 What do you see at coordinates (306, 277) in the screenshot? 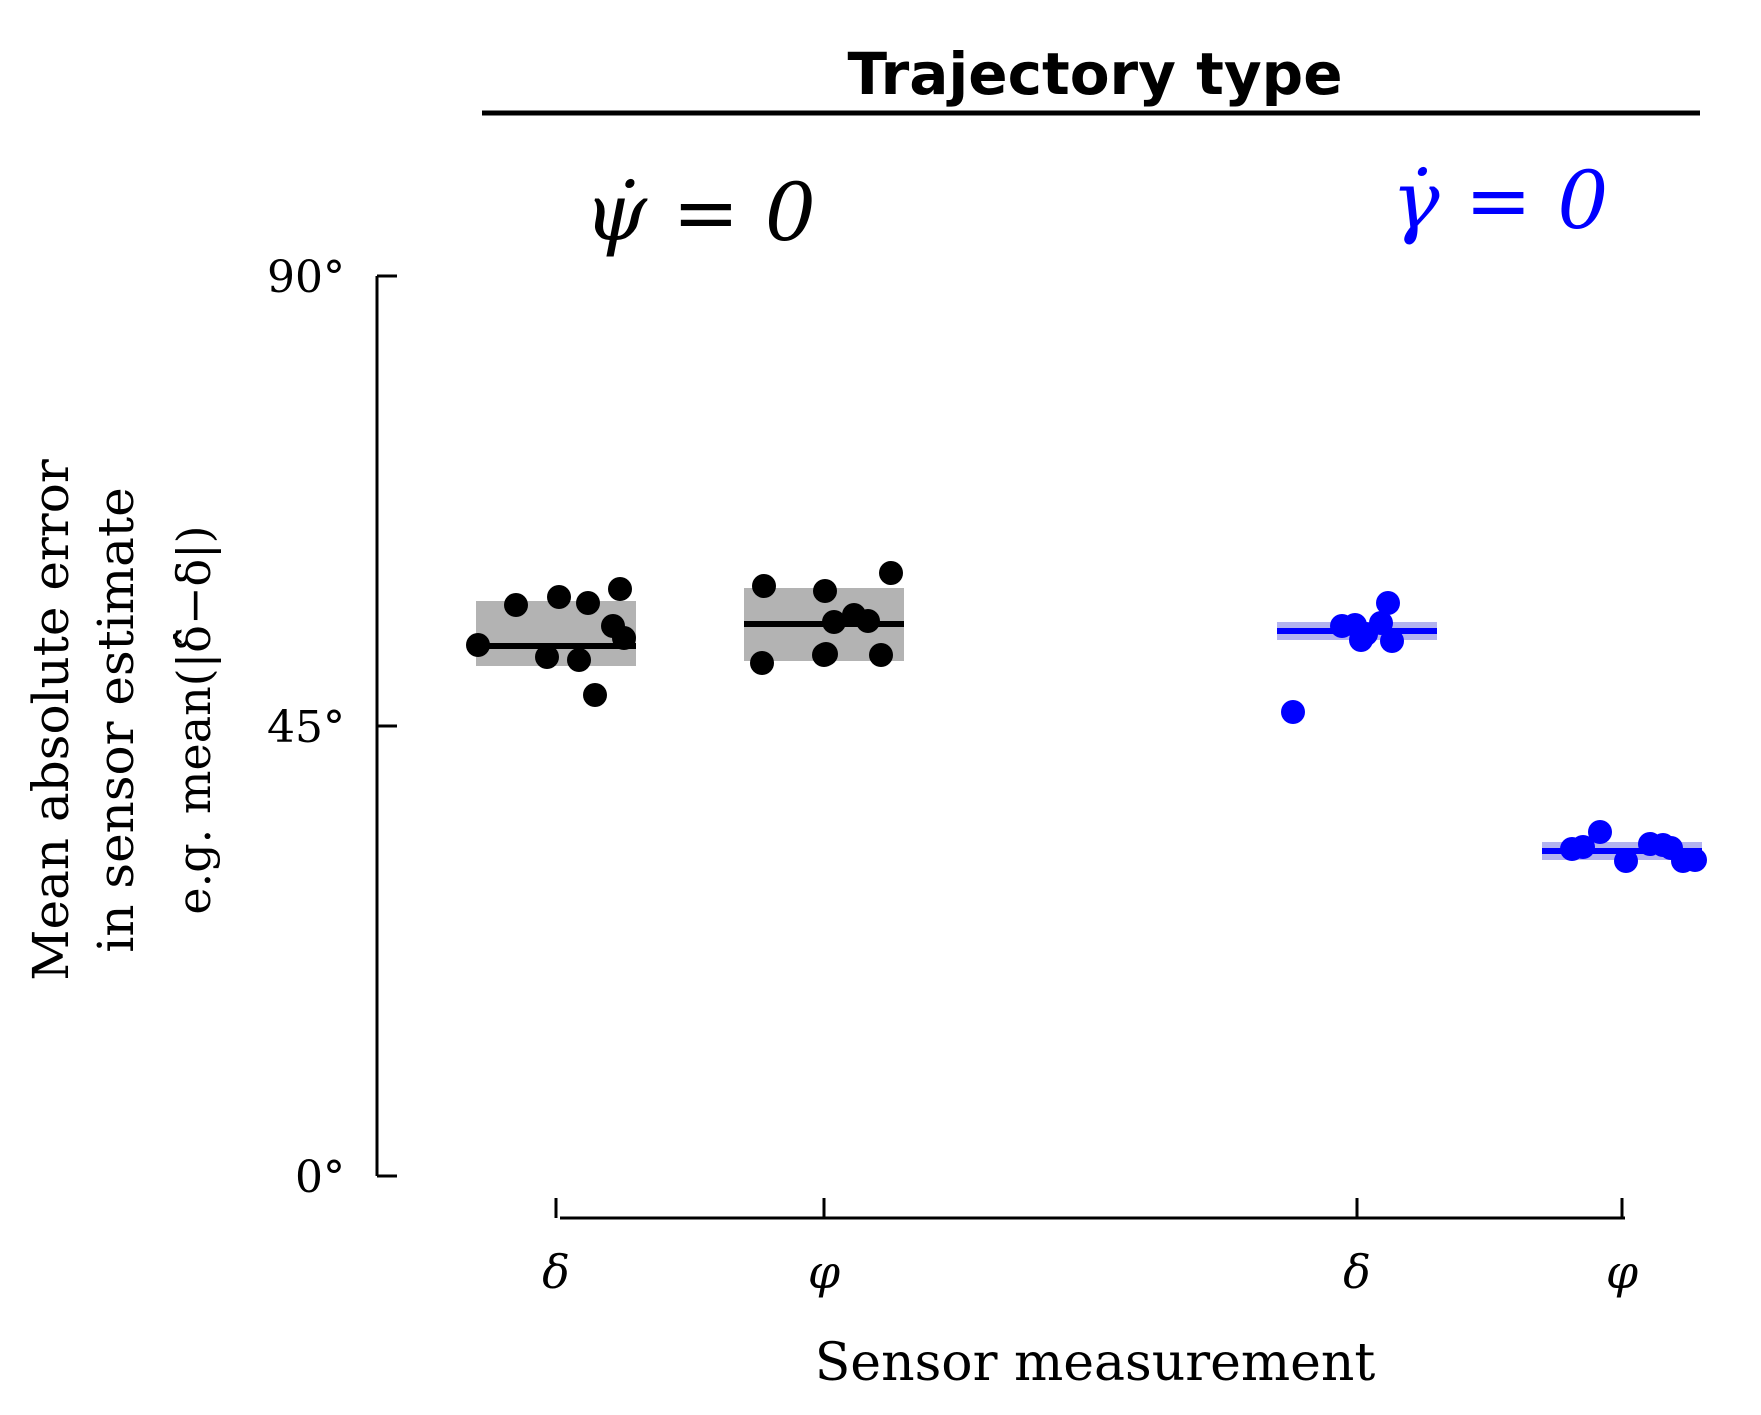
I see `y-tick-label: 90°` at bounding box center [306, 277].